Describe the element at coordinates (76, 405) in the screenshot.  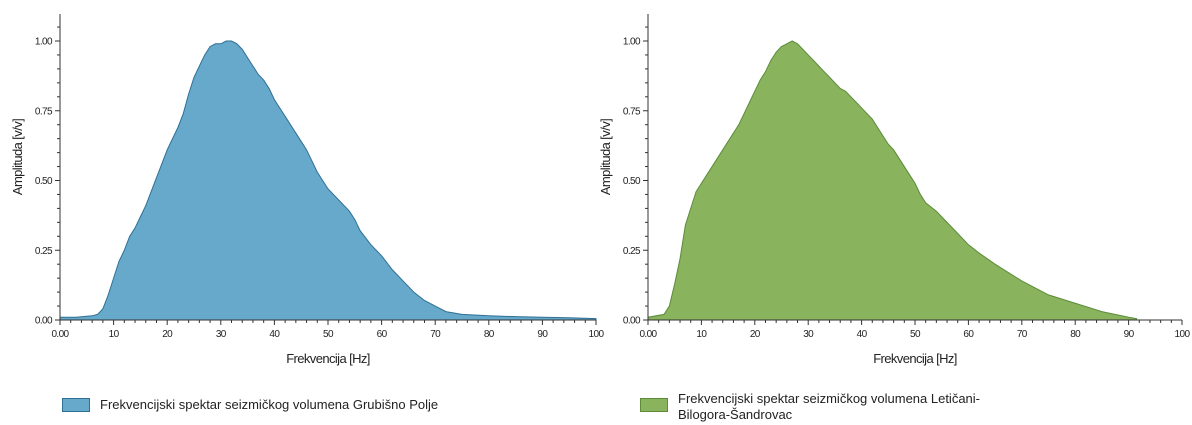
I see `legend-swatch-blue` at that location.